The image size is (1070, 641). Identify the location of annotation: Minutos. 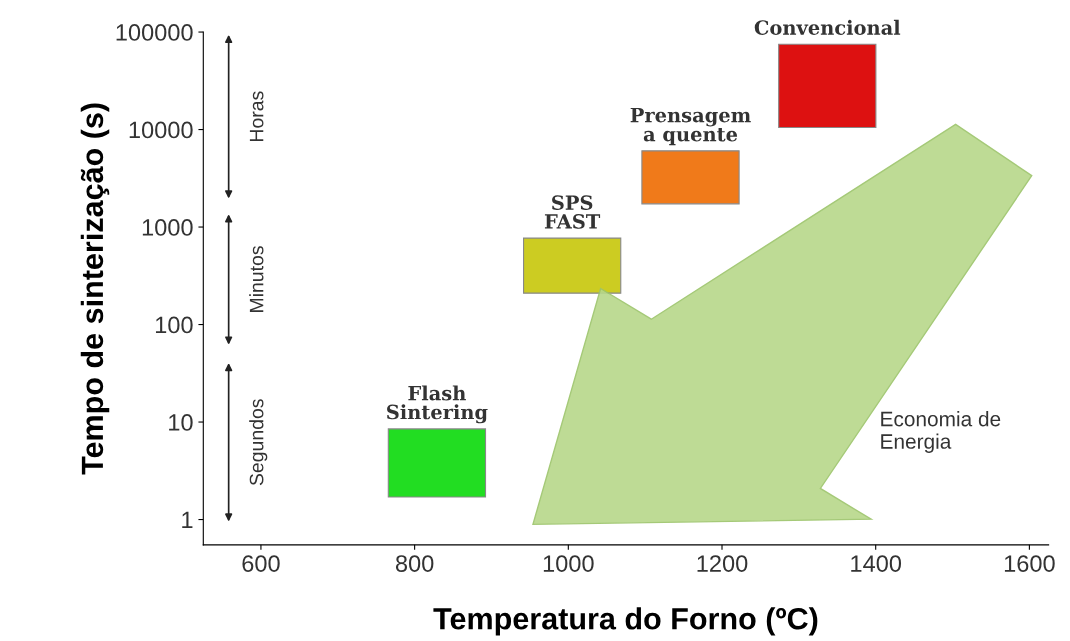
(256, 279).